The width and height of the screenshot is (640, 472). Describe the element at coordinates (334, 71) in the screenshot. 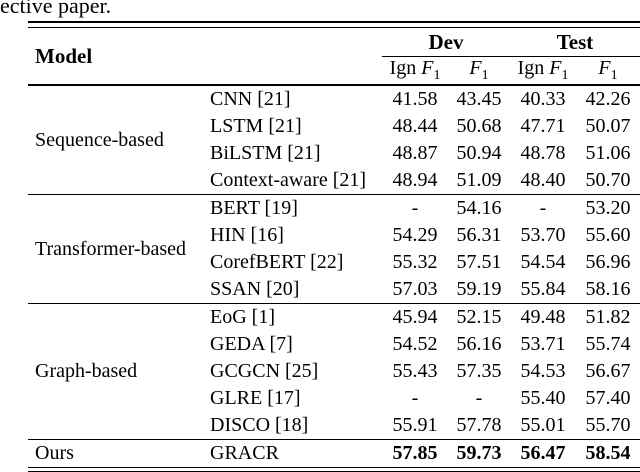

I see `header-row-metrics: Ign F1 F1 Ign F1 F1` at that location.